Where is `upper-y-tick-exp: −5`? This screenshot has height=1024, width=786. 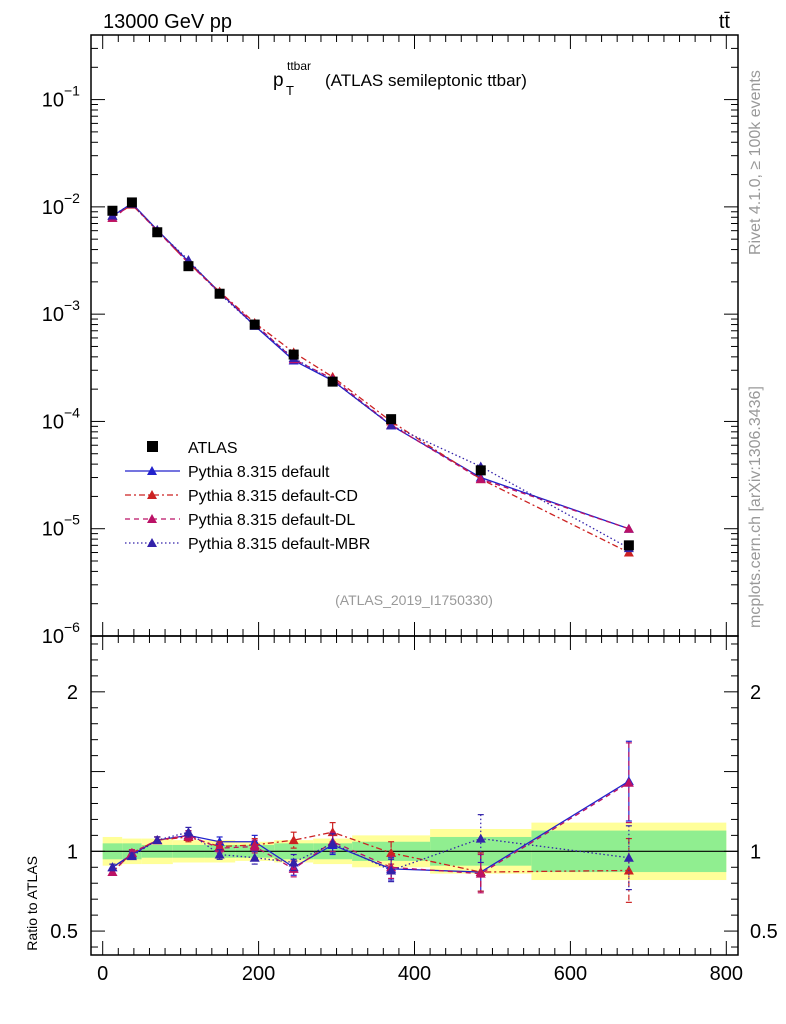
upper-y-tick-exp: −5 is located at coordinates (72, 520).